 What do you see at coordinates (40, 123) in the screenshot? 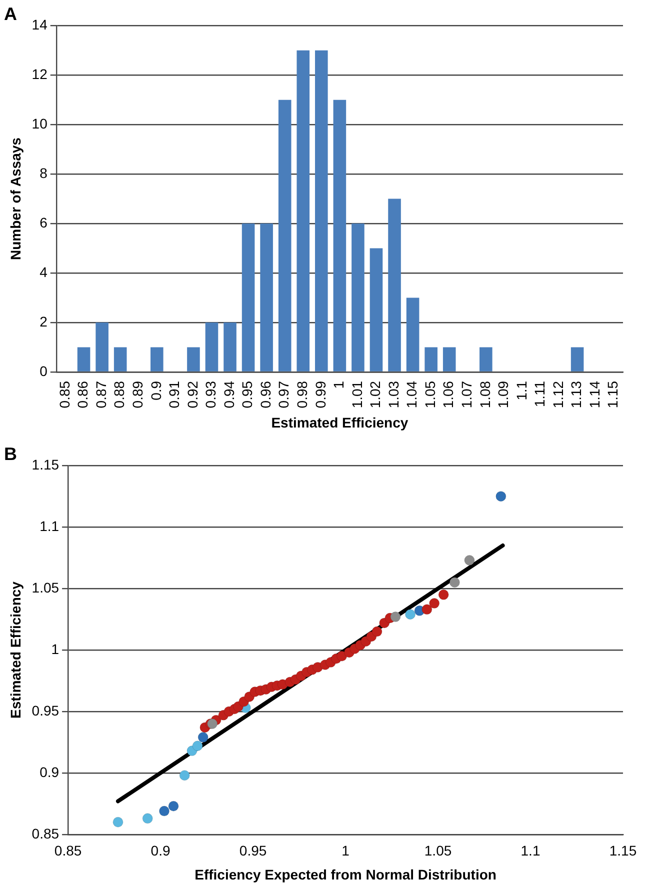
I see `y-tick-label: 10` at bounding box center [40, 123].